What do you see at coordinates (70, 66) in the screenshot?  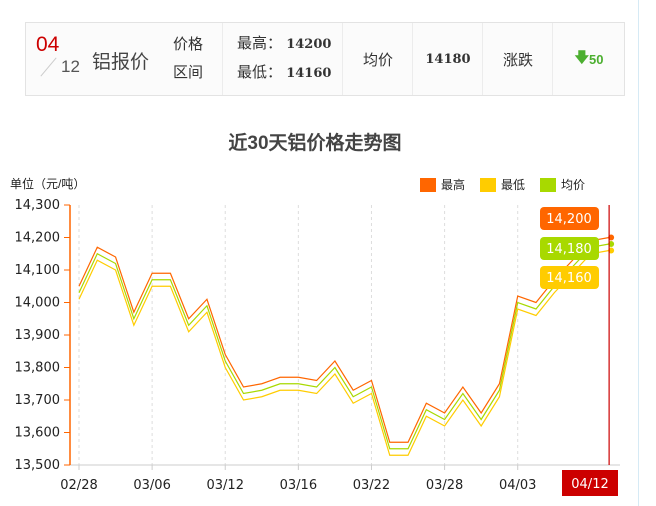 I see `date-day: 12` at bounding box center [70, 66].